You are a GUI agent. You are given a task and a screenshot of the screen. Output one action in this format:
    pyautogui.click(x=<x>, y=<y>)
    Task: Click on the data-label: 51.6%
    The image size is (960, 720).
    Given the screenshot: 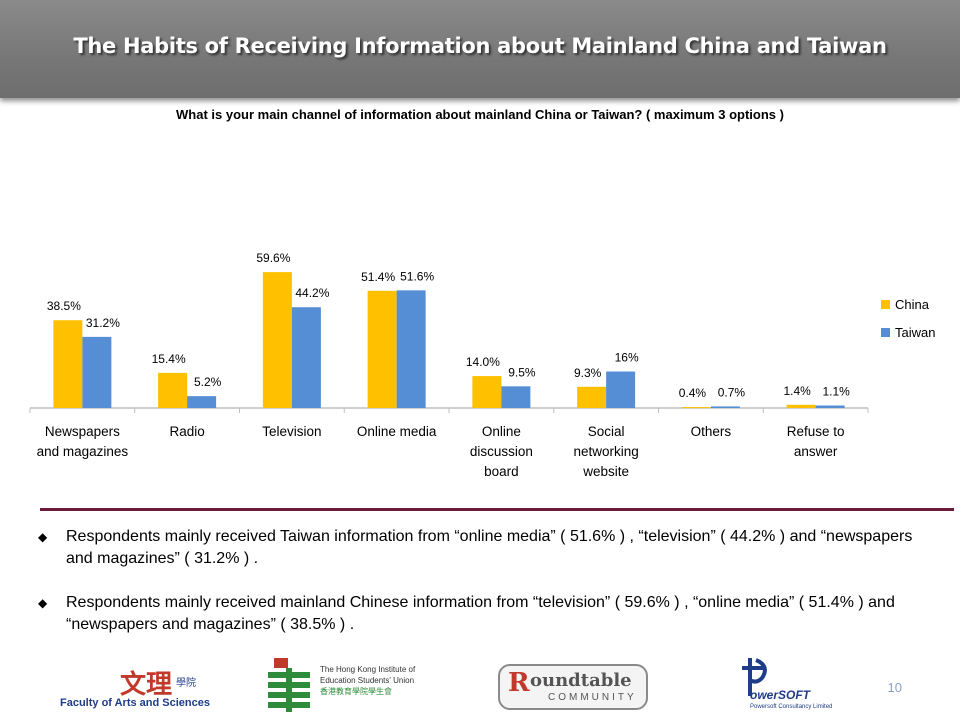 What is the action you would take?
    pyautogui.click(x=417, y=276)
    